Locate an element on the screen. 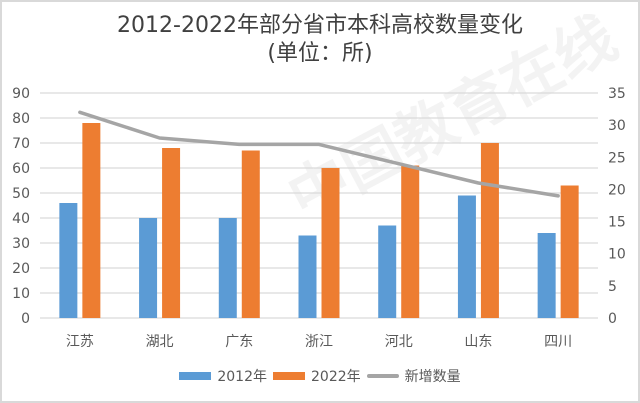 This screenshot has height=403, width=640. category-label: 四川 is located at coordinates (558, 342).